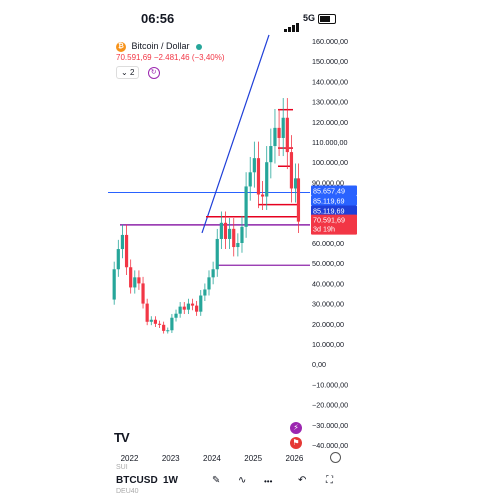 The image size is (500, 500). Describe the element at coordinates (330, 102) in the screenshot. I see `y-tick-label: 130.000,00` at that location.